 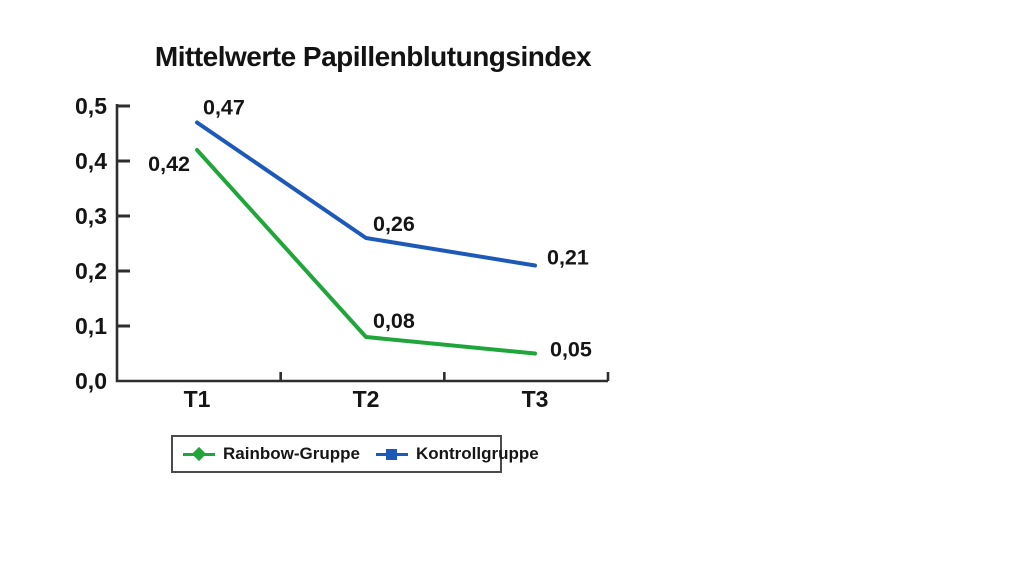 What do you see at coordinates (571, 350) in the screenshot?
I see `data-label: 0,05` at bounding box center [571, 350].